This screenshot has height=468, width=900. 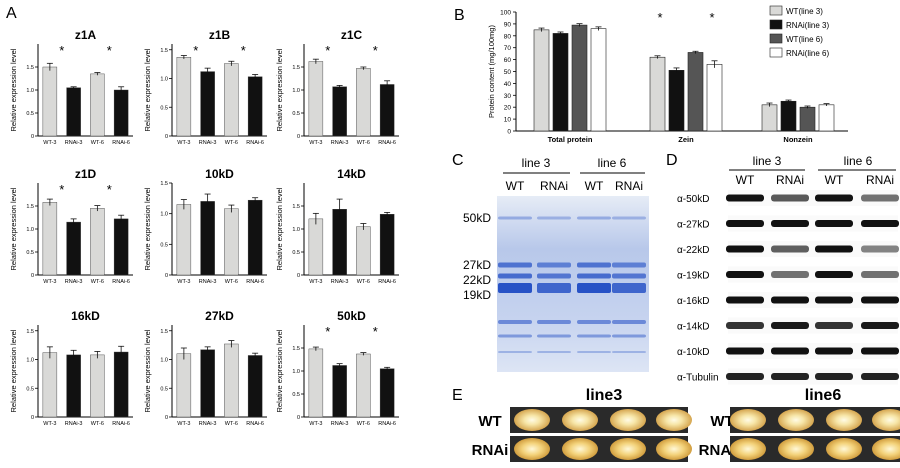 What do you see at coordinates (672, 160) in the screenshot?
I see `panel-label-d: D` at bounding box center [672, 160].